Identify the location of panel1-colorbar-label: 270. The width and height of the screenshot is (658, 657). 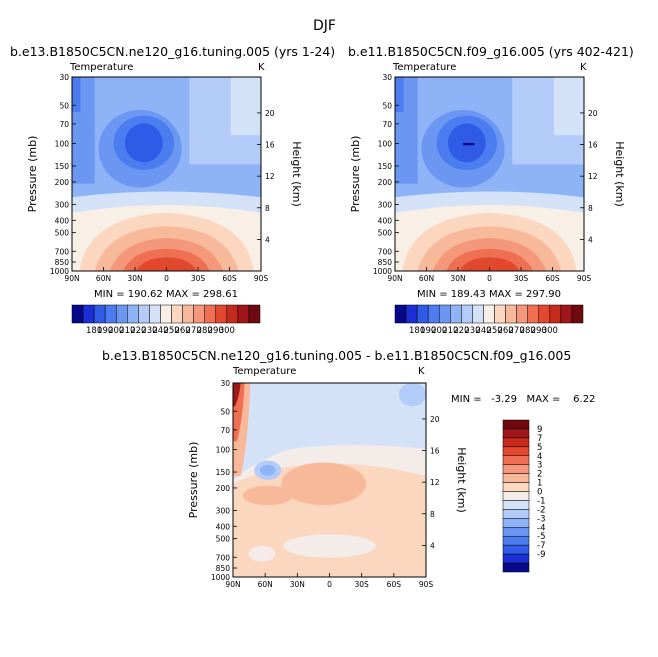
(194, 331).